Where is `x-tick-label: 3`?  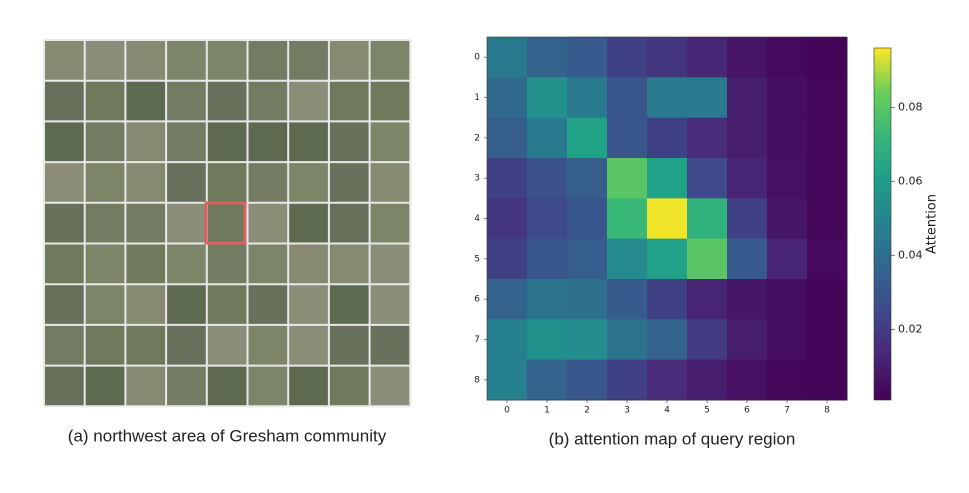 x-tick-label: 3 is located at coordinates (627, 411).